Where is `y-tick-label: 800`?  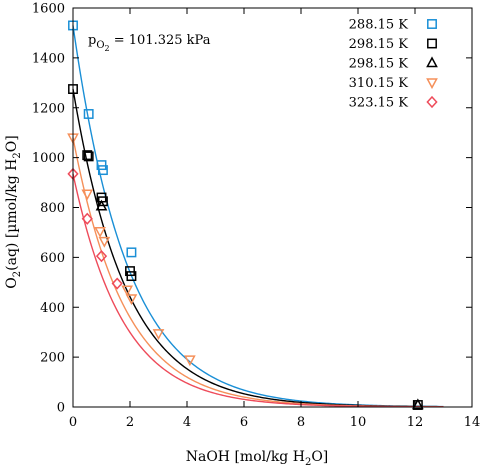
y-tick-label: 800 is located at coordinates (52, 208).